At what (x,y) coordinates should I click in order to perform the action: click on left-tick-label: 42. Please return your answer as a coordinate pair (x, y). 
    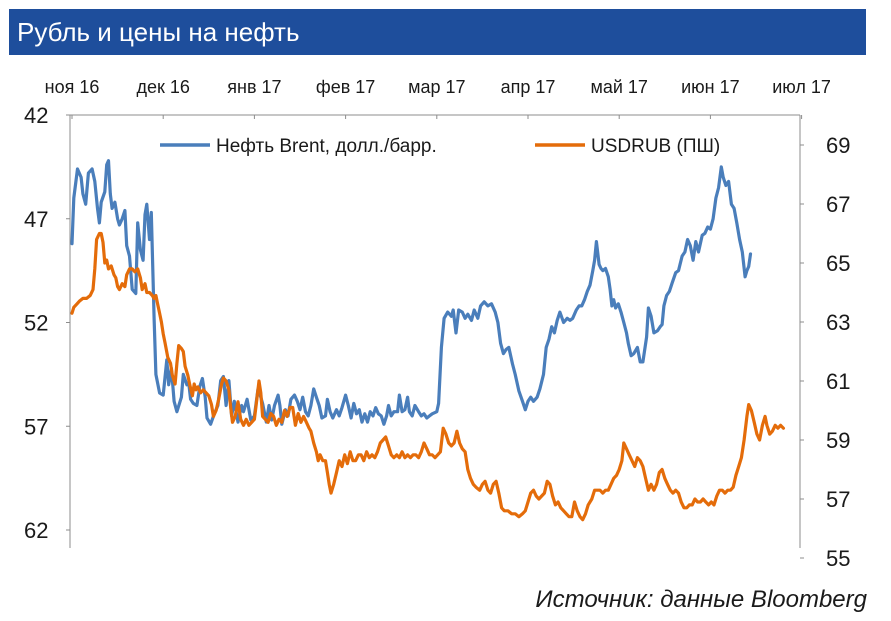
    Looking at the image, I should click on (36, 115).